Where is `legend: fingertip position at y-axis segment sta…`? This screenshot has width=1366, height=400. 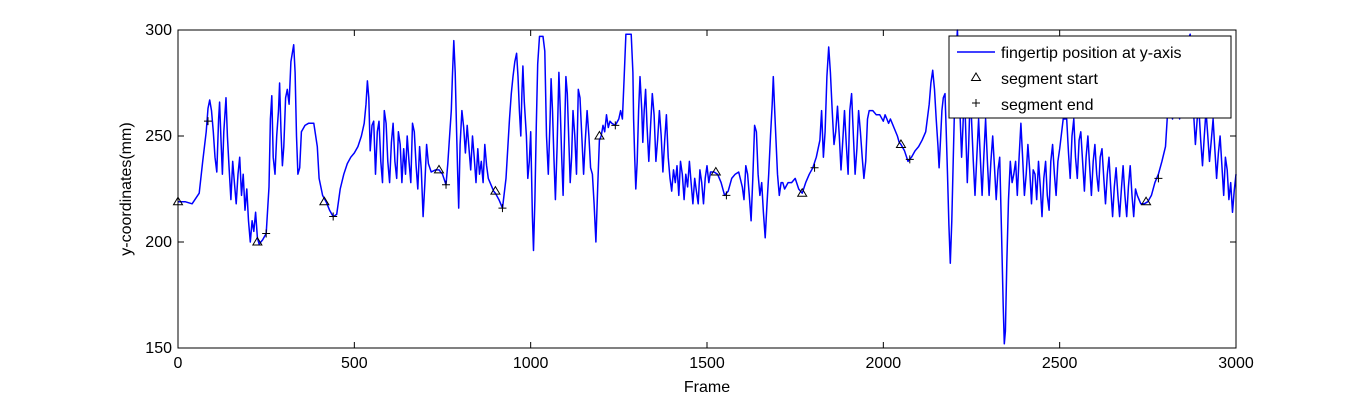 legend: fingertip position at y-axis segment sta… is located at coordinates (1090, 77).